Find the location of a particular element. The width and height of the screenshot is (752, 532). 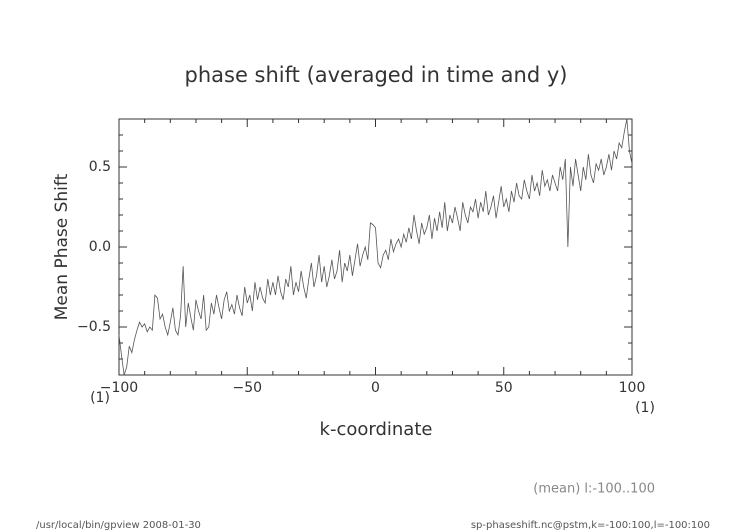

y-tick-label: −0.5 is located at coordinates (94, 327).